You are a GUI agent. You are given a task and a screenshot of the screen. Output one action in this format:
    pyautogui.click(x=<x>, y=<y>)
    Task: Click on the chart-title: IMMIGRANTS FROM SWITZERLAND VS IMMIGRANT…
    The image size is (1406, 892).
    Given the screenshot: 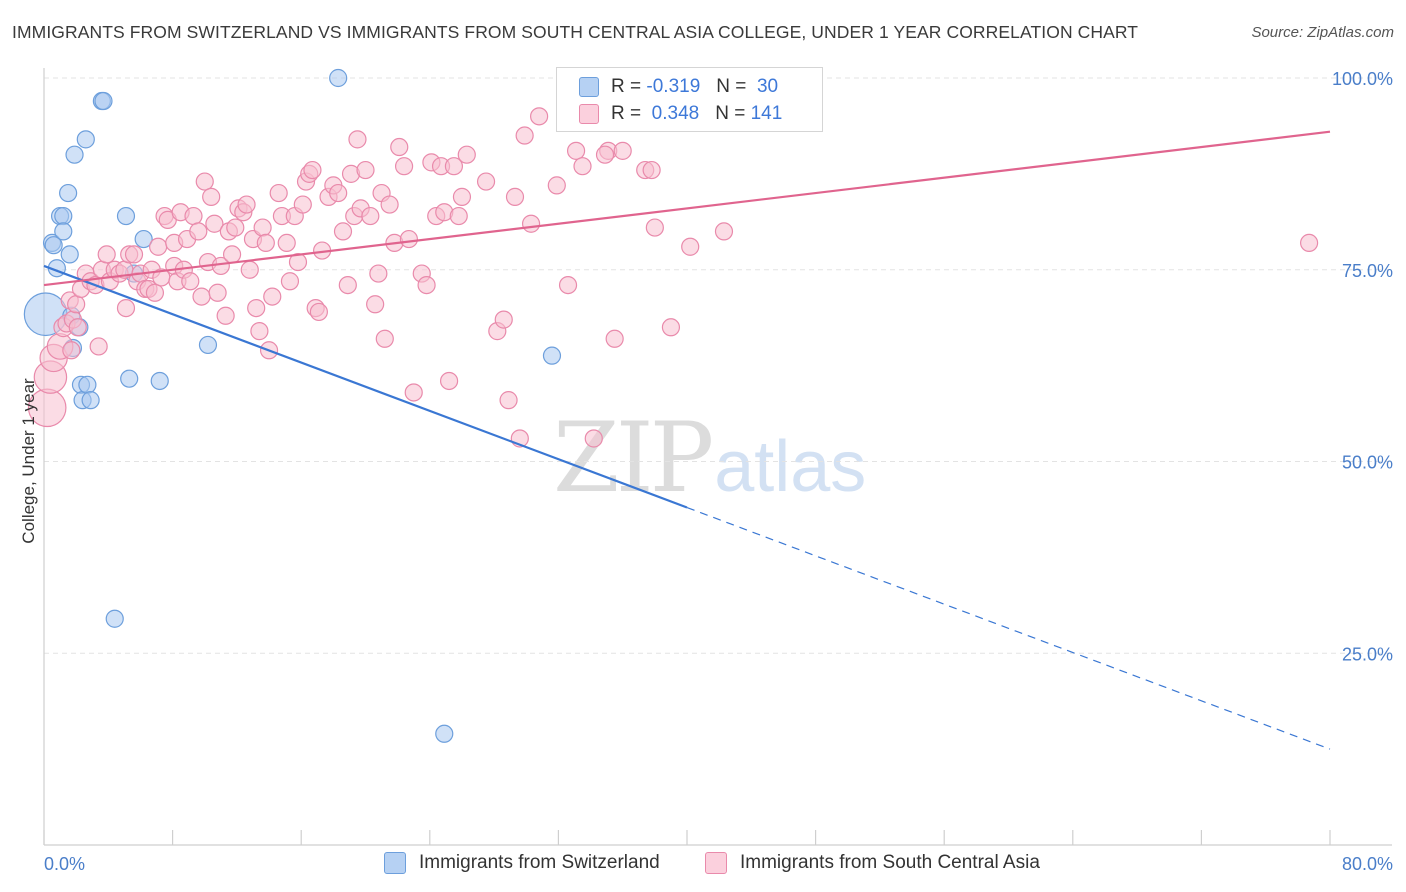 What is the action you would take?
    pyautogui.click(x=575, y=32)
    